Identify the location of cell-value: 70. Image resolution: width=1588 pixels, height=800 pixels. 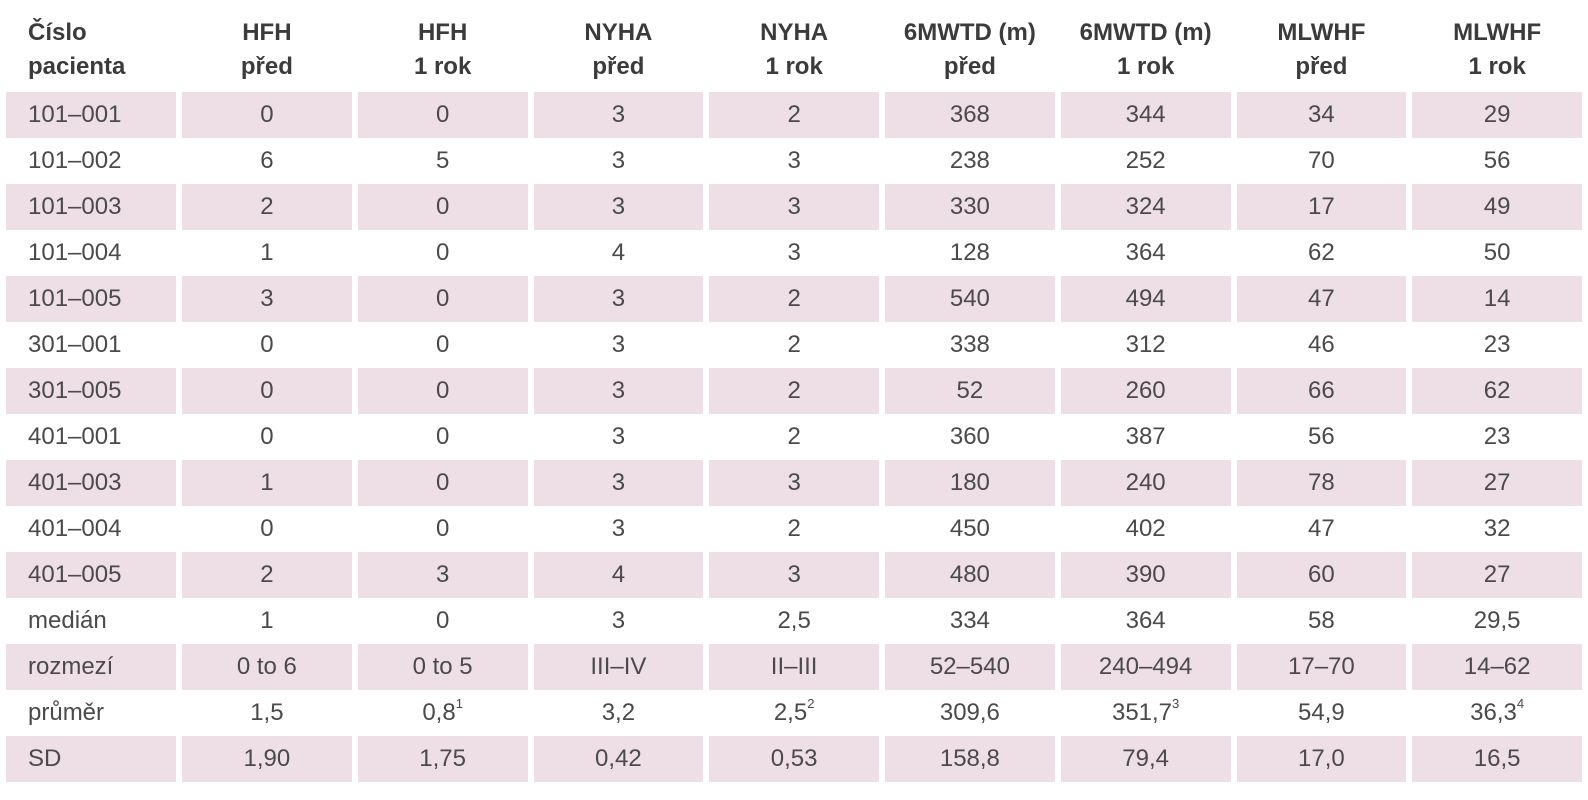
(1321, 160).